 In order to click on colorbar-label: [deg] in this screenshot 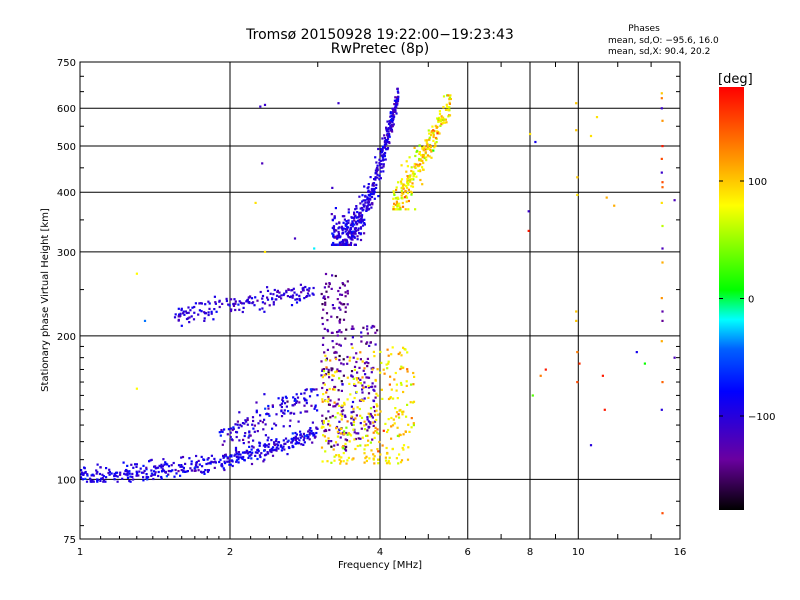, I will do `click(735, 79)`.